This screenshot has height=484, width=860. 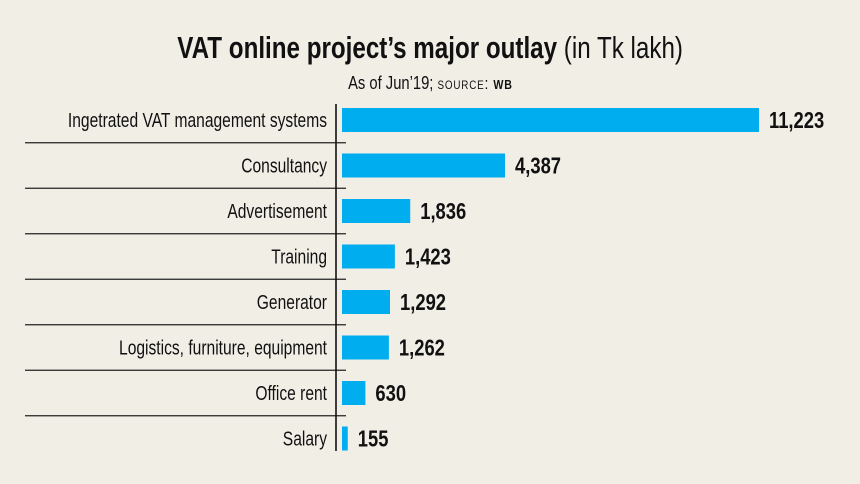 What do you see at coordinates (796, 120) in the screenshot?
I see `data-label: 11,223` at bounding box center [796, 120].